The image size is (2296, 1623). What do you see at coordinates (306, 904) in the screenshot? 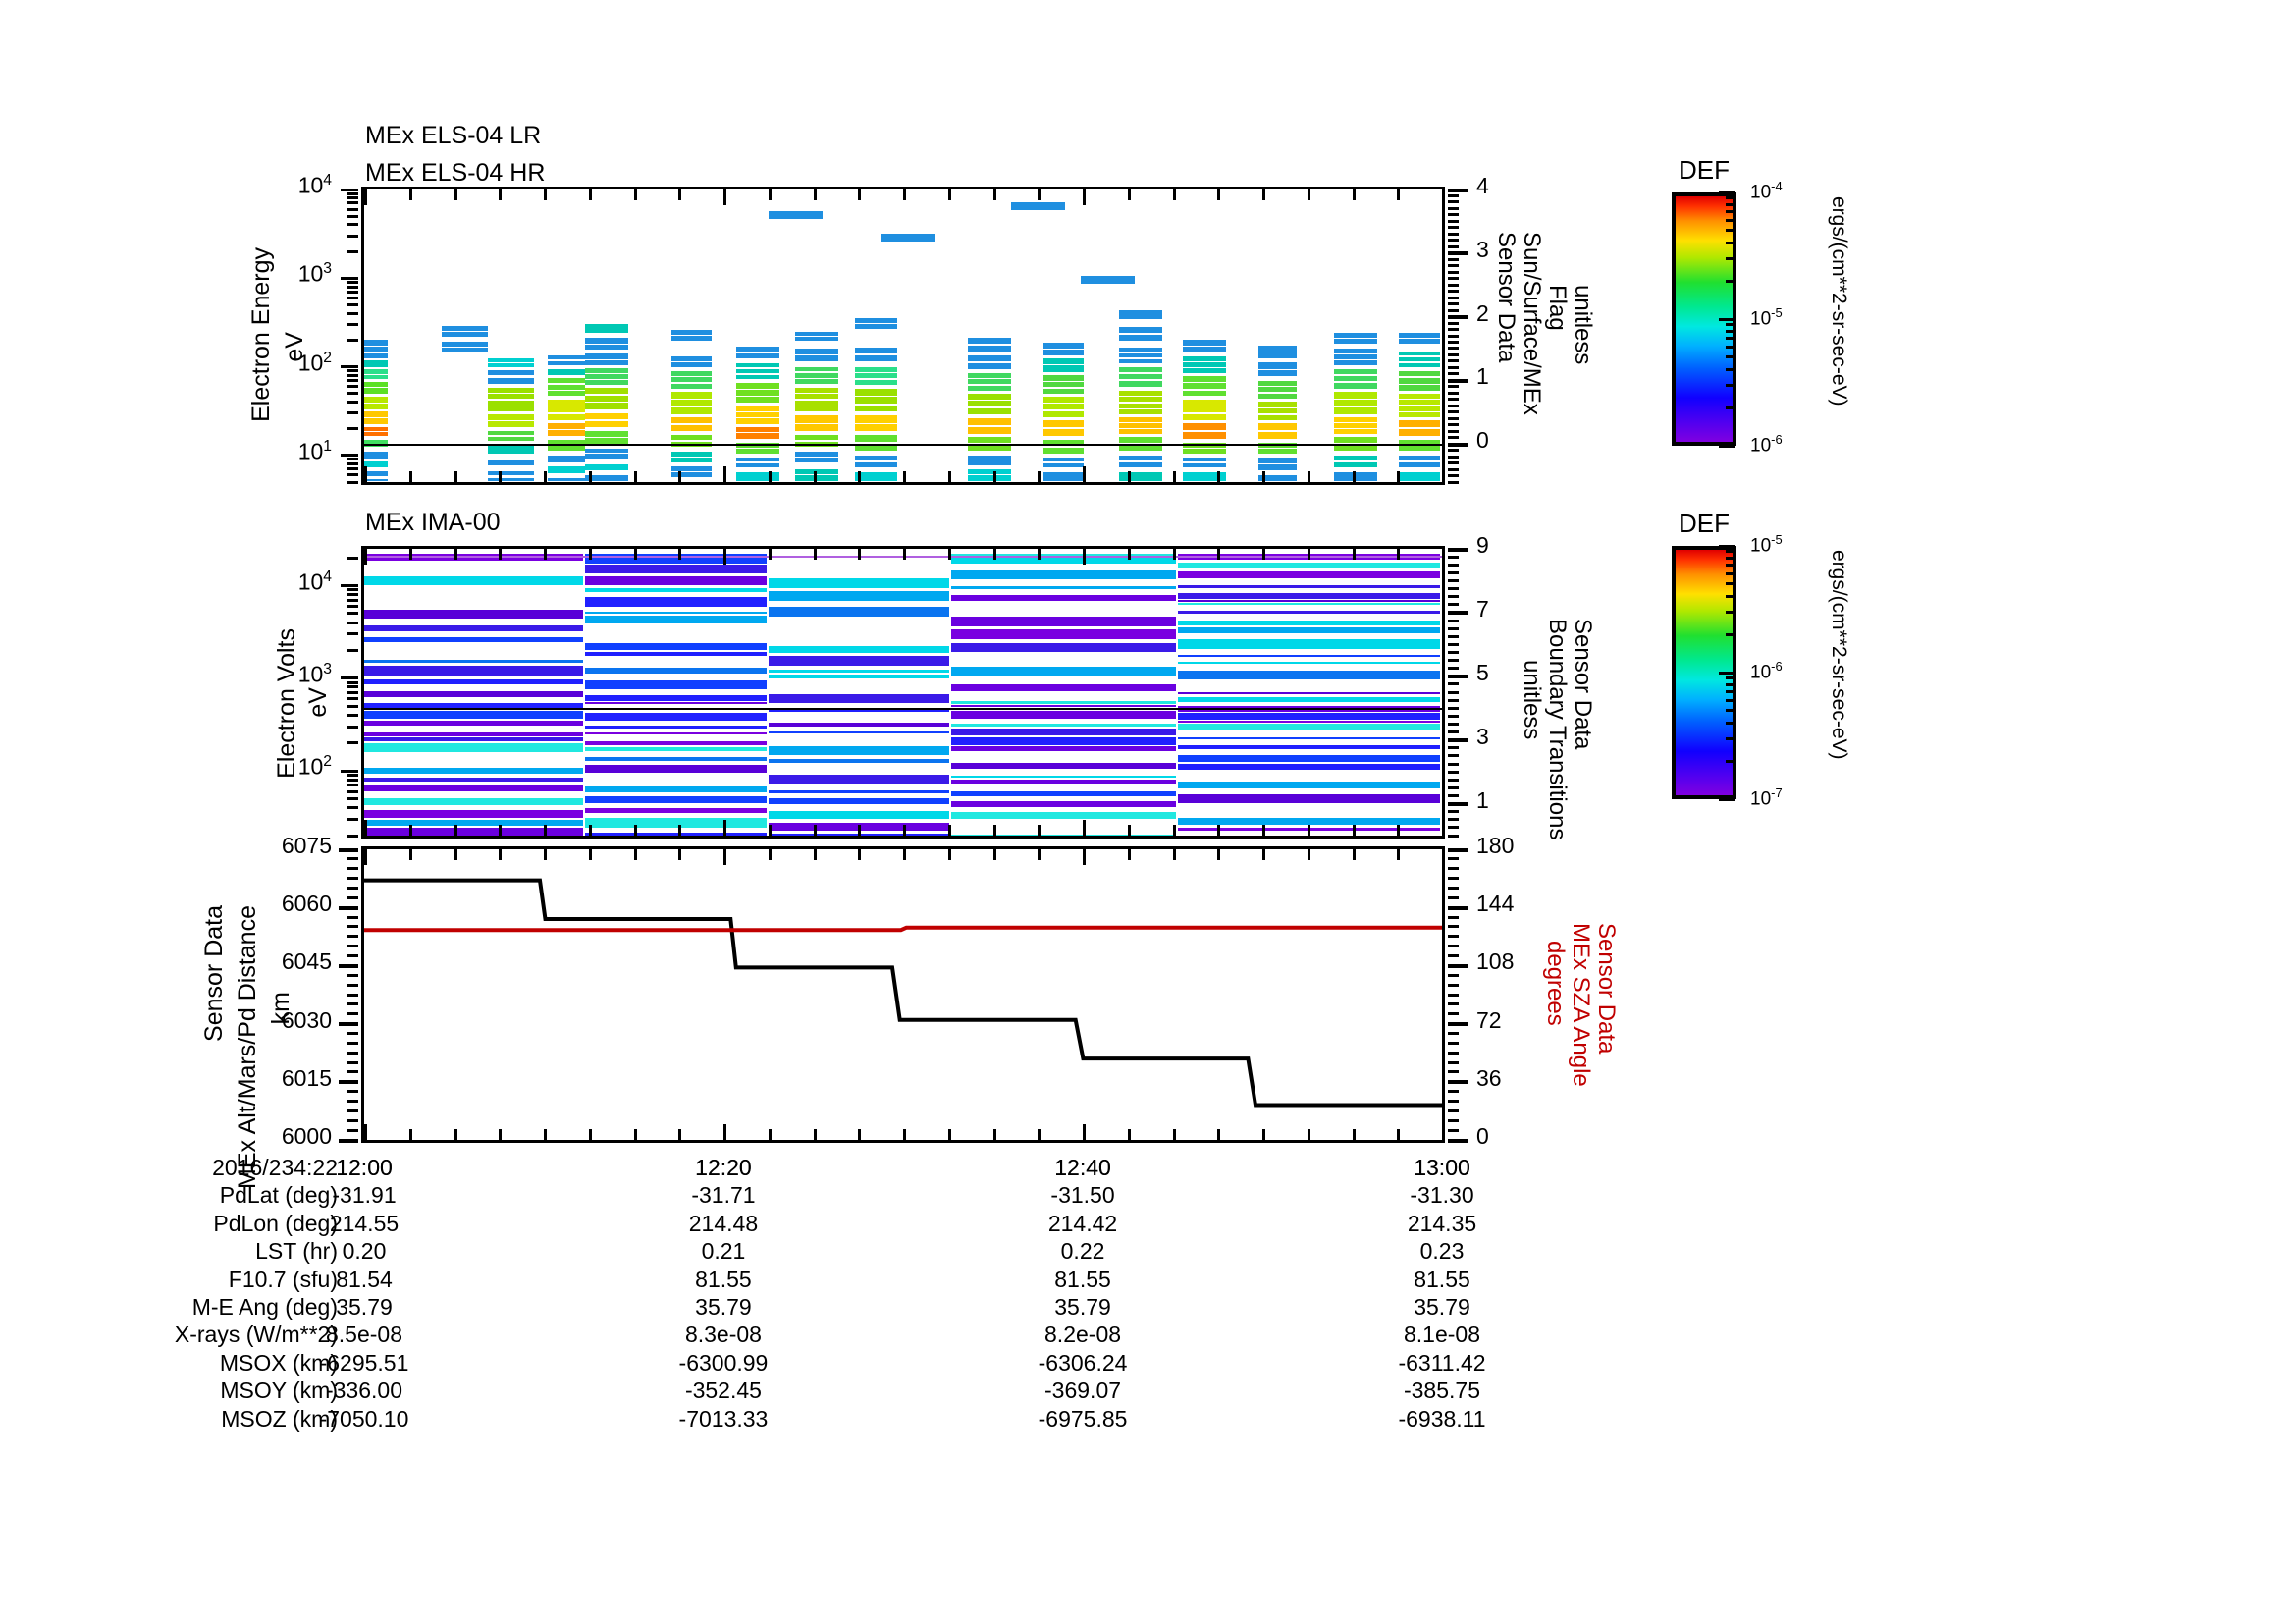
I see `panel3-left-tick-label: 6060` at bounding box center [306, 904].